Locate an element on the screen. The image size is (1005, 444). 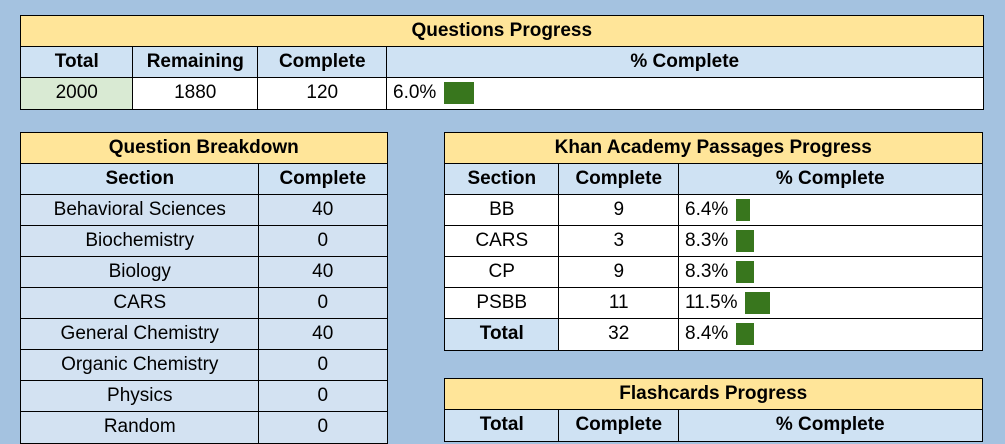
table-cell: Biology is located at coordinates (140, 272).